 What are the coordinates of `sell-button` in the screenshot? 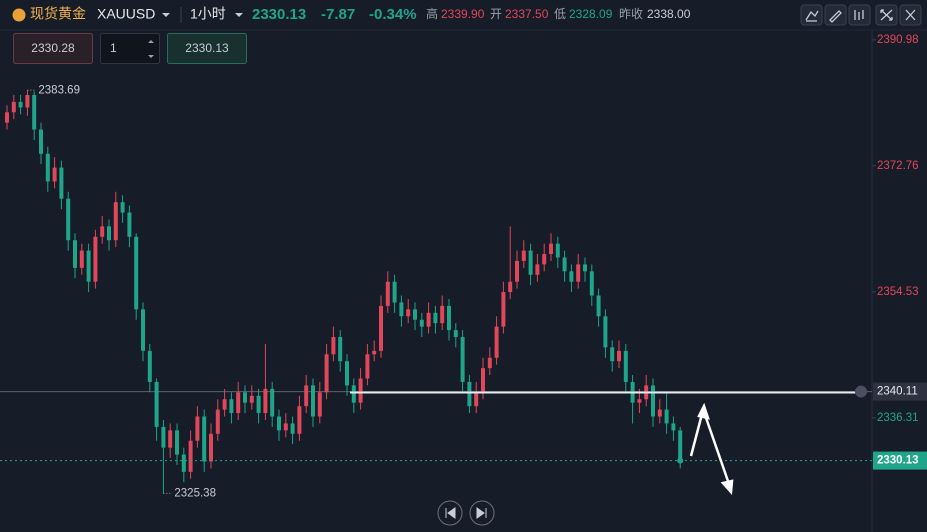 It's located at (53, 48).